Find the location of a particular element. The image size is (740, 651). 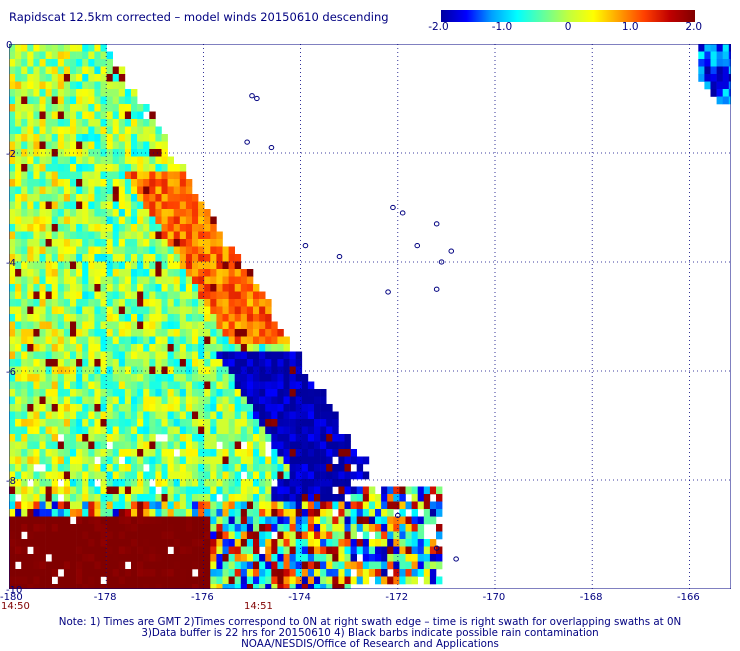

island-outline is located at coordinates (436, 289).